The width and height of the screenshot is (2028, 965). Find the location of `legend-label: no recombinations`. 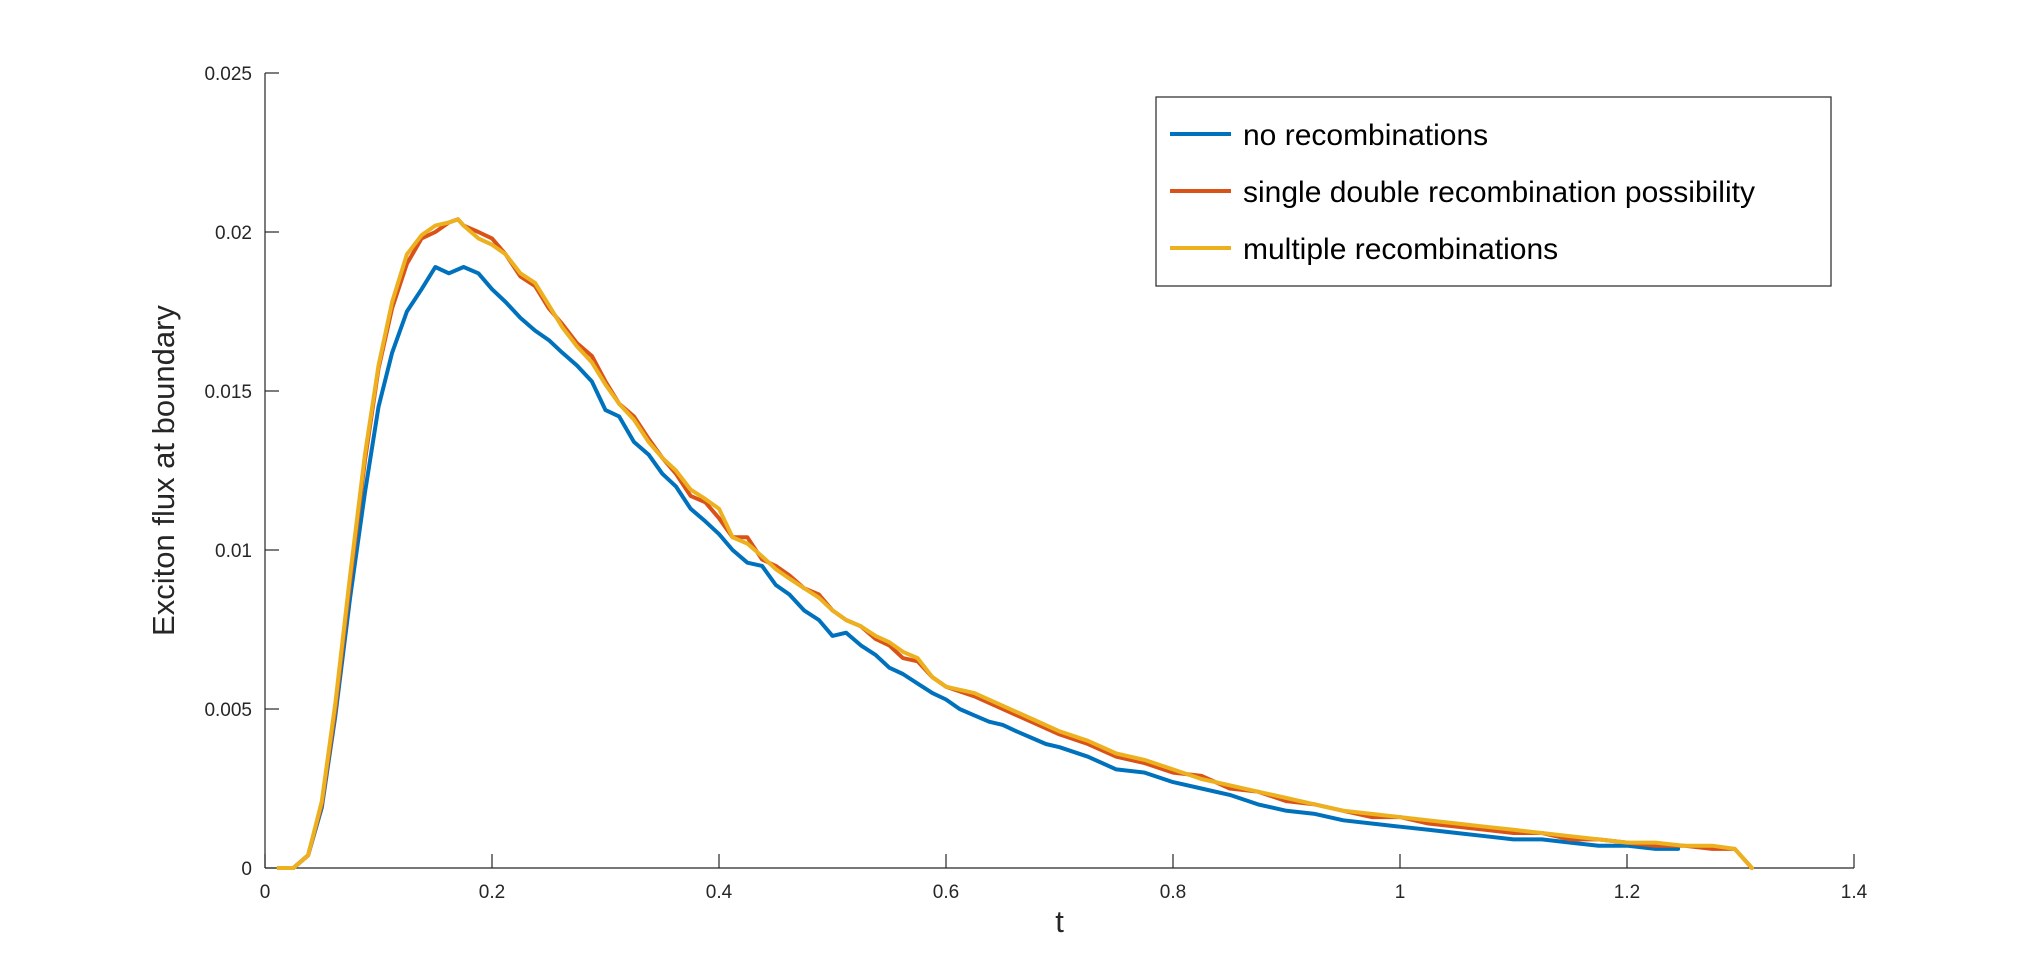

legend-label: no recombinations is located at coordinates (1365, 135).